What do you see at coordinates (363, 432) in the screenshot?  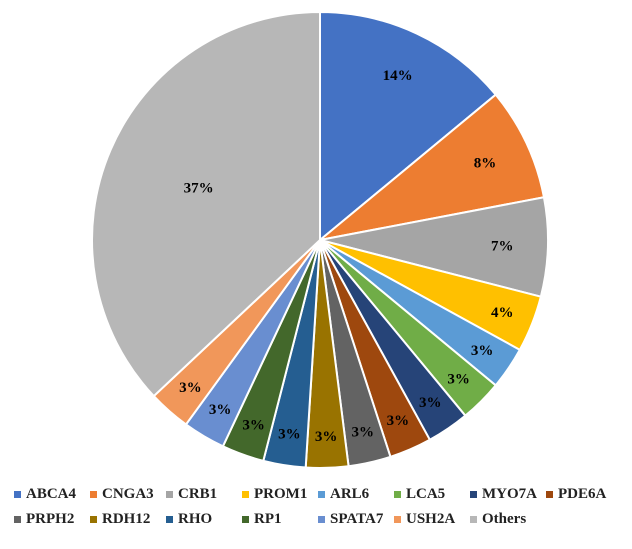 I see `data-label-prph2: 3%` at bounding box center [363, 432].